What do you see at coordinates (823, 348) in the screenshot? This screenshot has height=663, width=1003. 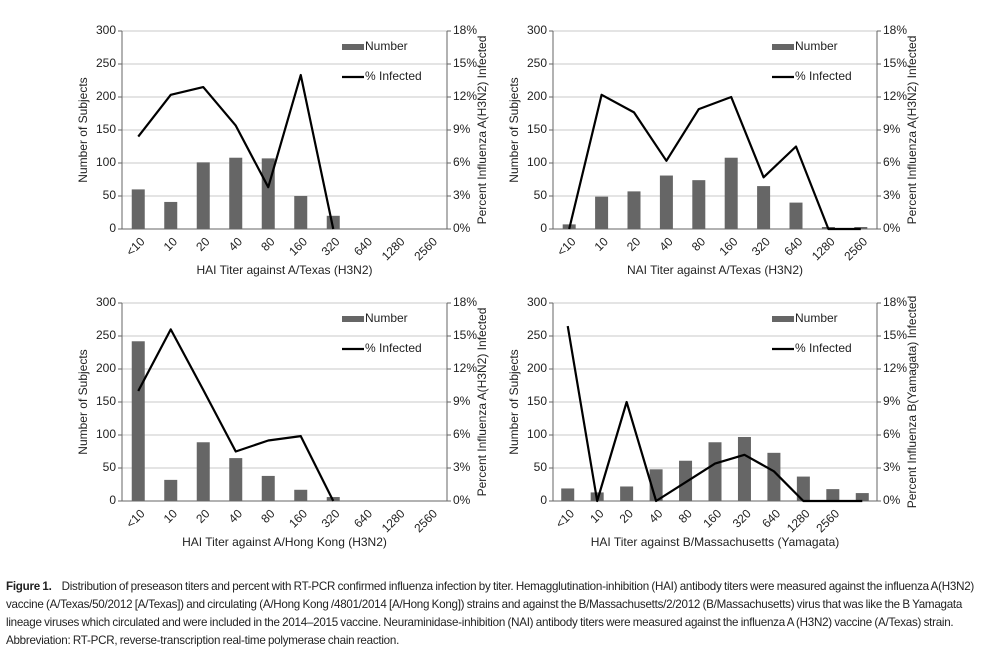 I see `legend-label: % Infected` at bounding box center [823, 348].